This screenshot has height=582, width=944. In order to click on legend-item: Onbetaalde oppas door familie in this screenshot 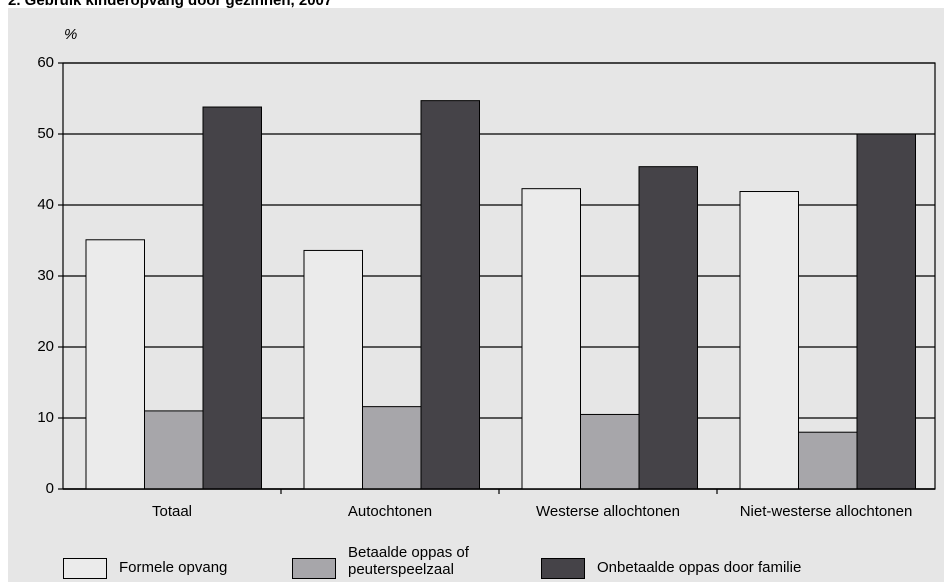, I will do `click(721, 561)`.